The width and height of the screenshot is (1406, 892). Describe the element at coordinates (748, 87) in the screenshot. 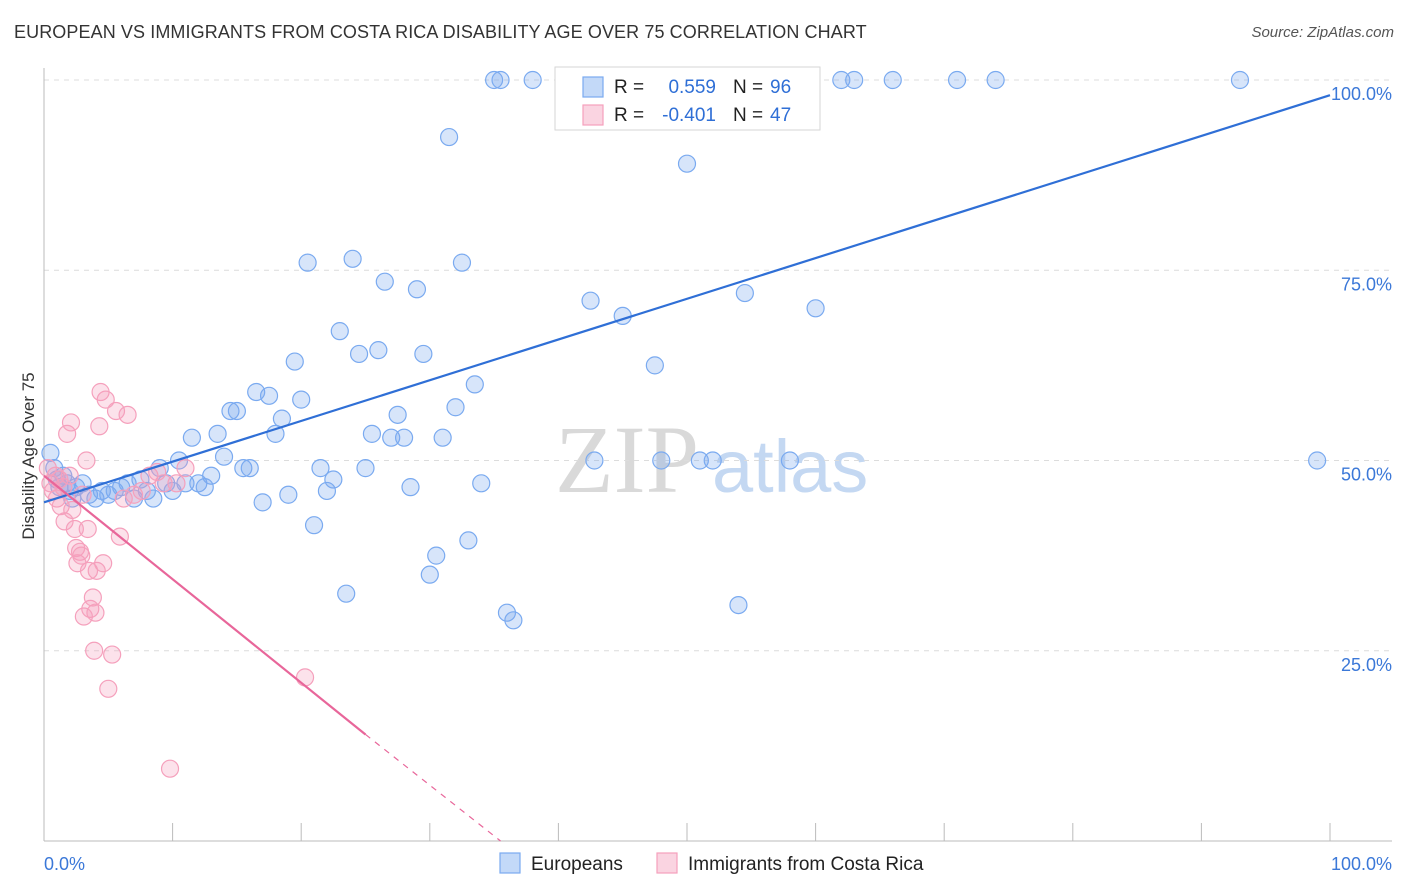

I see `n-label: N =` at that location.